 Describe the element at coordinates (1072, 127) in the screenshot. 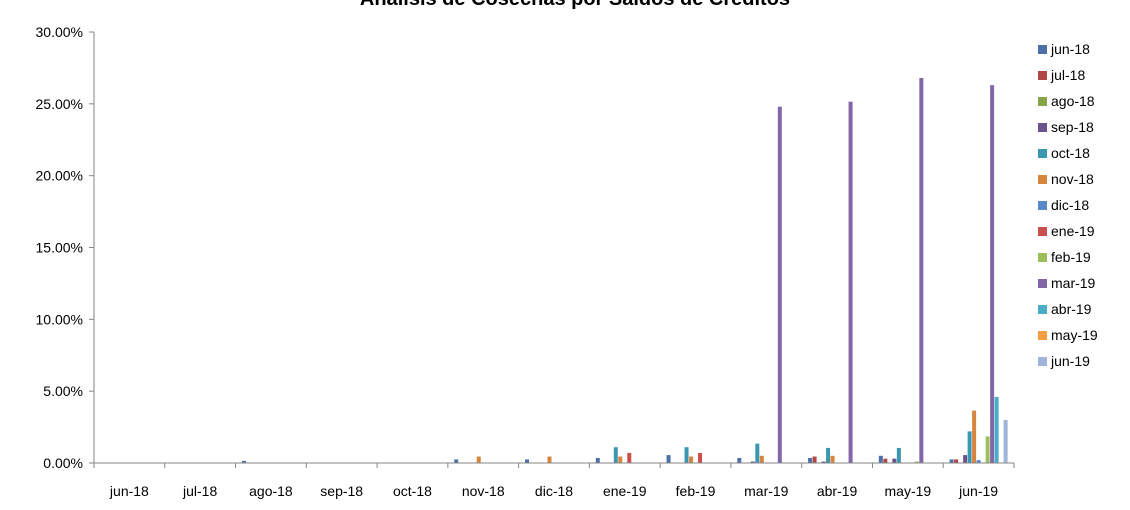

I see `legend-label-sep-18: sep-18` at that location.